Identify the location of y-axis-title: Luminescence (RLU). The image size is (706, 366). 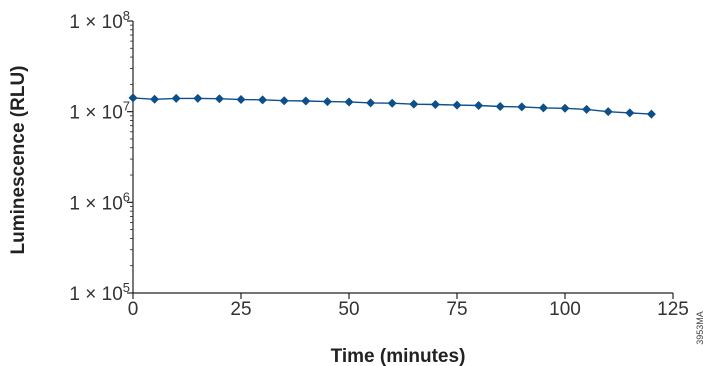
(18, 160).